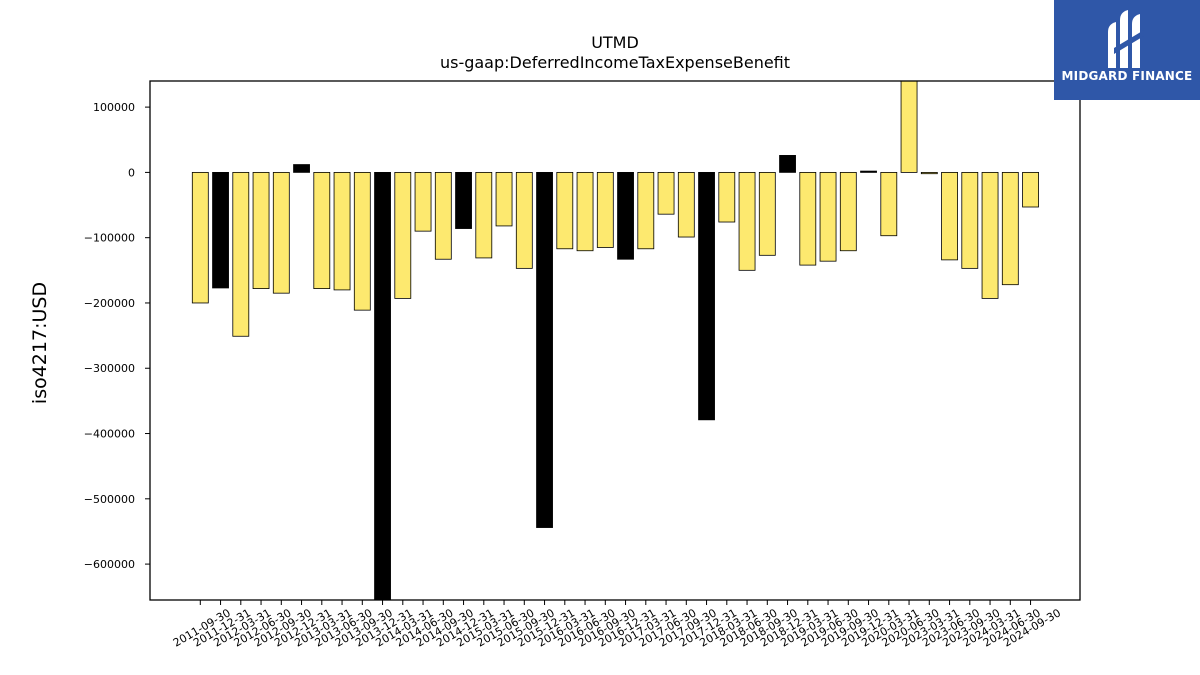 This screenshot has width=1200, height=675. I want to click on y-tick-label: −600000, so click(109, 564).